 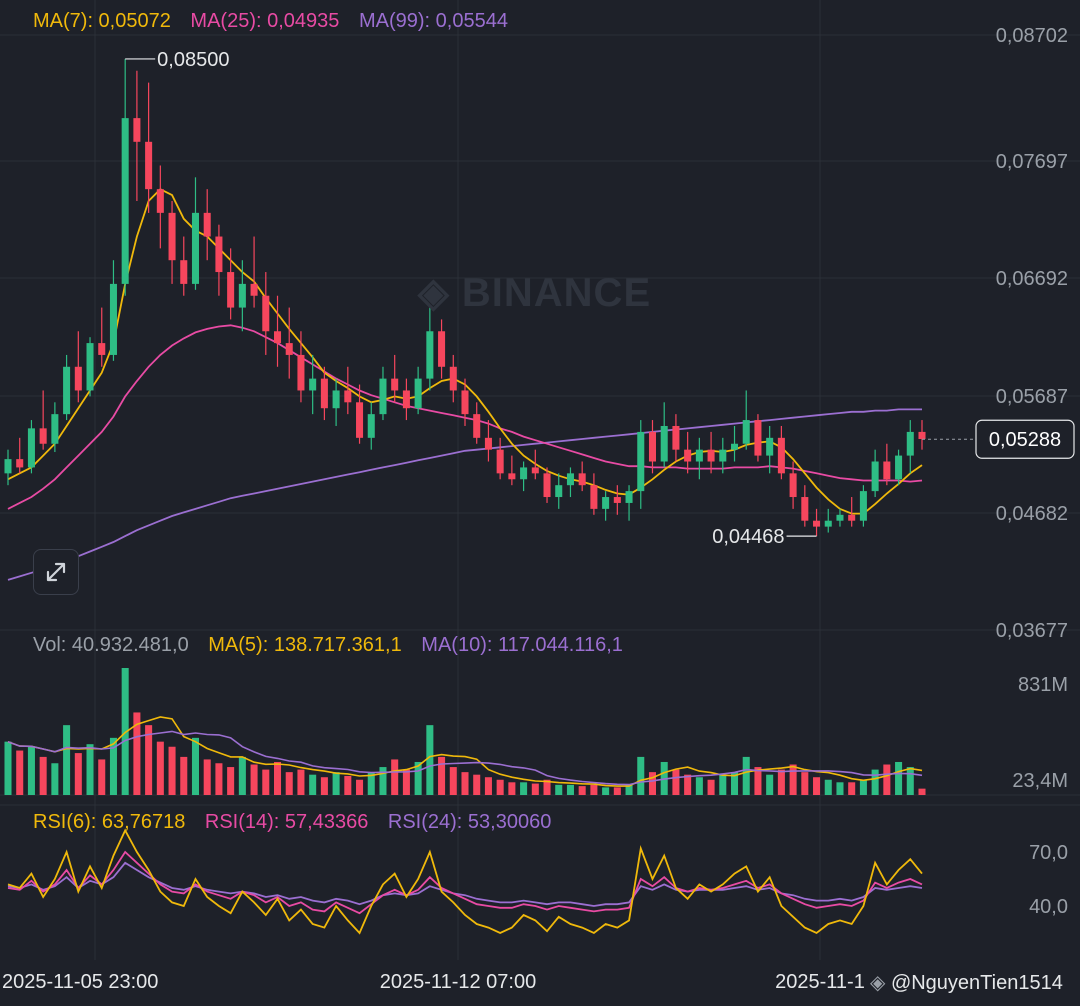 I want to click on expand-button, so click(x=56, y=572).